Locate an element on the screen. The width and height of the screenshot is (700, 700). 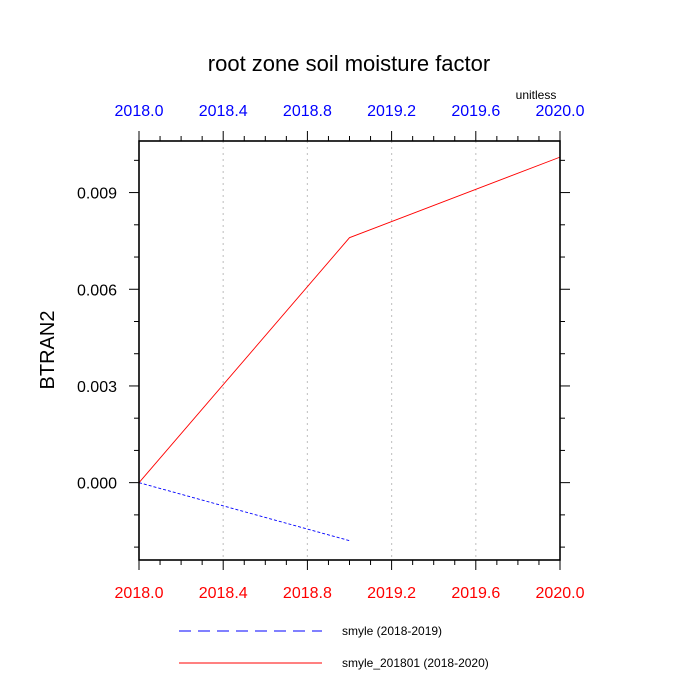
x-tick-label-bottom: 2018.0 is located at coordinates (139, 593).